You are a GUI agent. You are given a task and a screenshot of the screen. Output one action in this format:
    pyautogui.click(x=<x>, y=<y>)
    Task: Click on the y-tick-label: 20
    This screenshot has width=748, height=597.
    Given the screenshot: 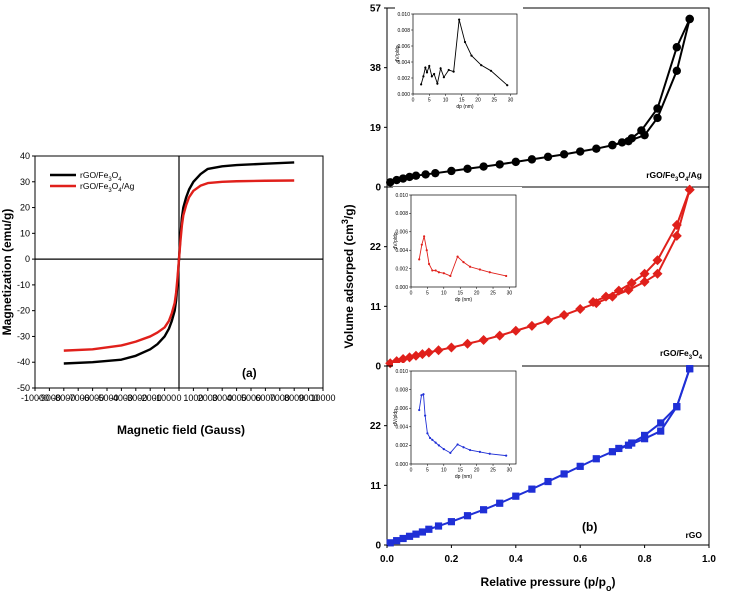 What is the action you would take?
    pyautogui.click(x=25, y=208)
    